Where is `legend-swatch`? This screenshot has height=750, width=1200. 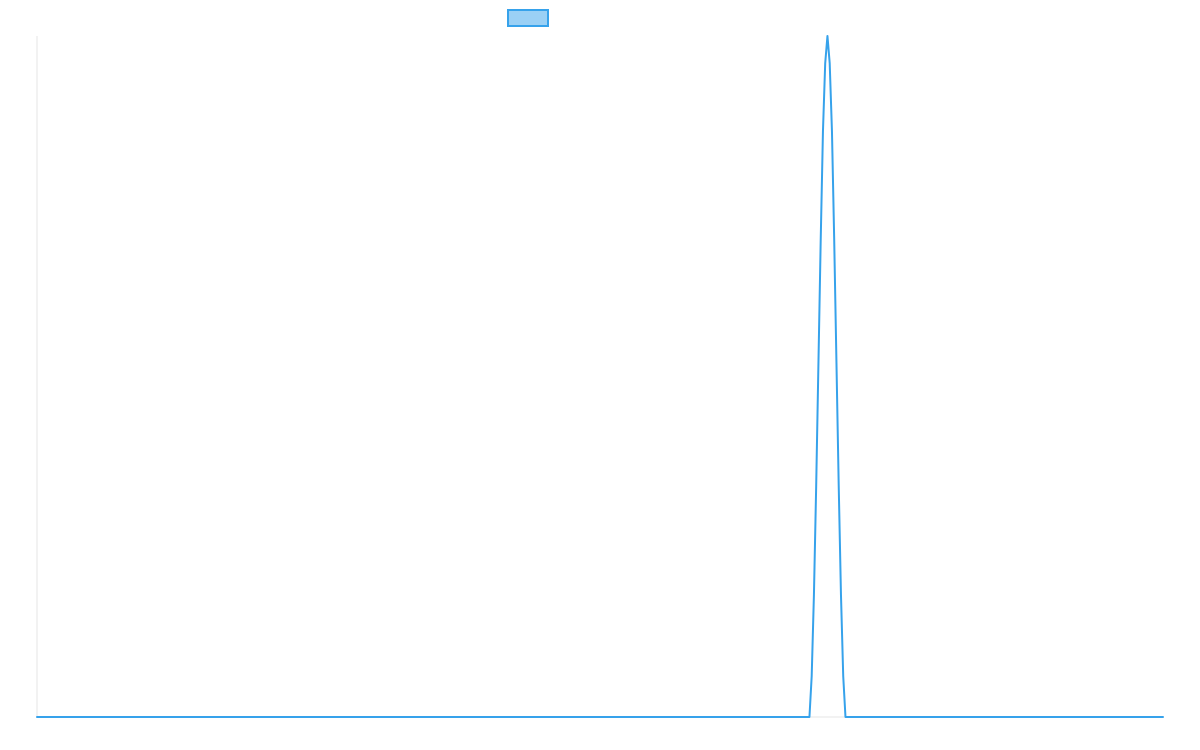 legend-swatch is located at coordinates (528, 18).